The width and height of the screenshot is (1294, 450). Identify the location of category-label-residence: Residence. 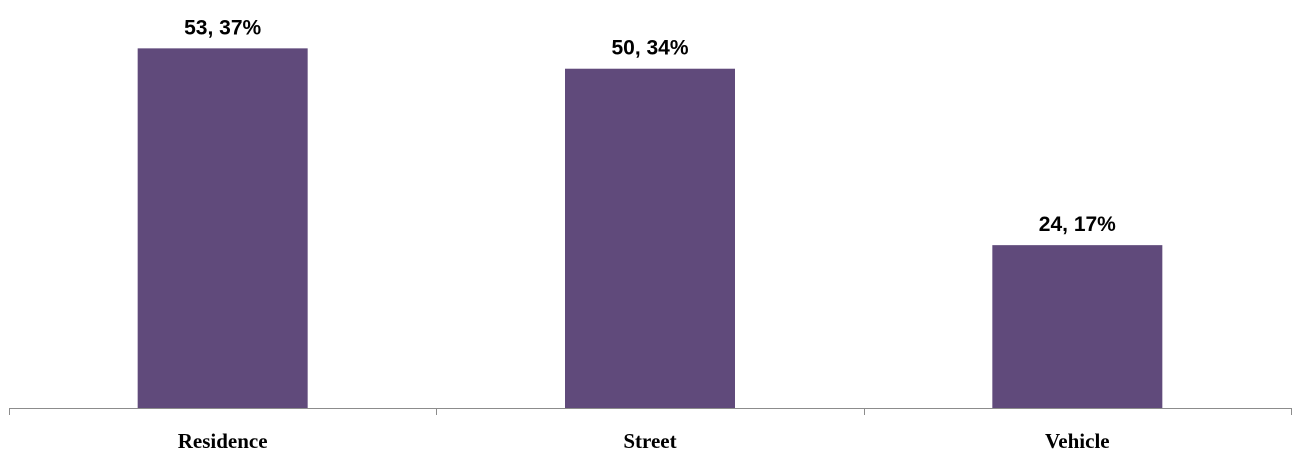
(223, 439).